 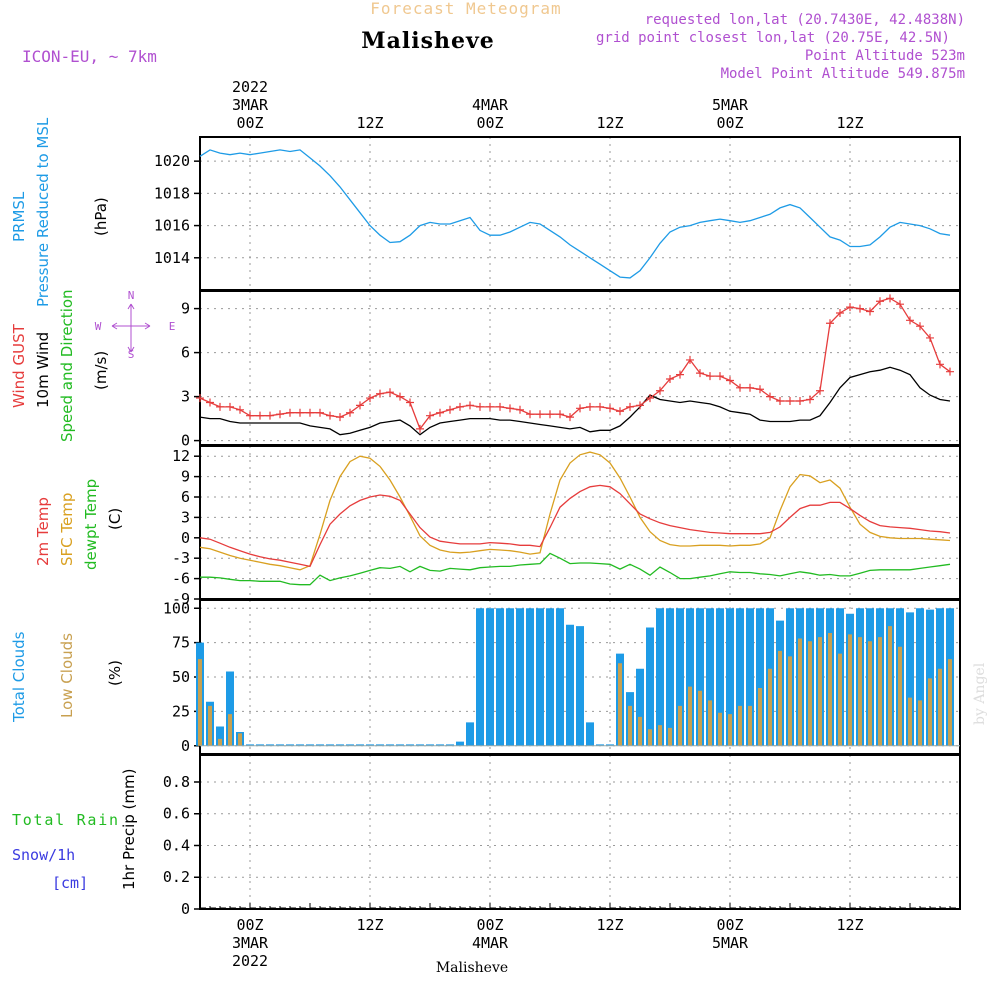 I want to click on temp-unit: (C), so click(x=115, y=519).